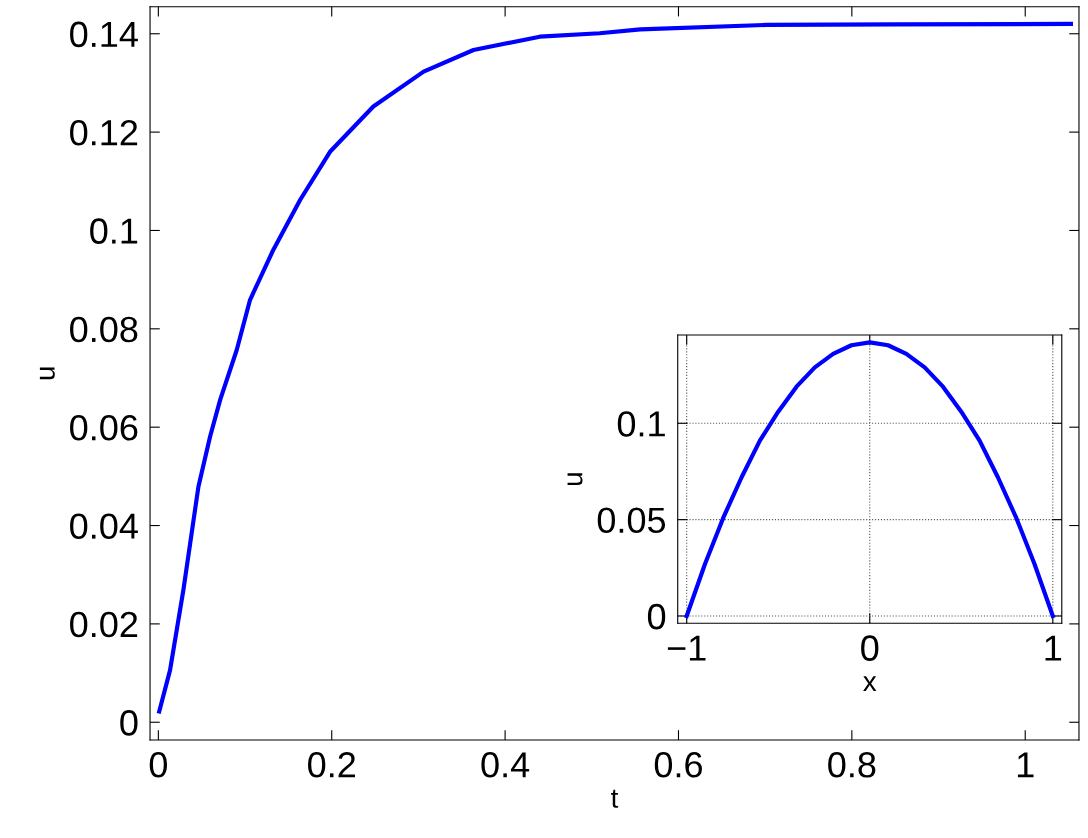  I want to click on y-tick-label: 0.05, so click(631, 520).